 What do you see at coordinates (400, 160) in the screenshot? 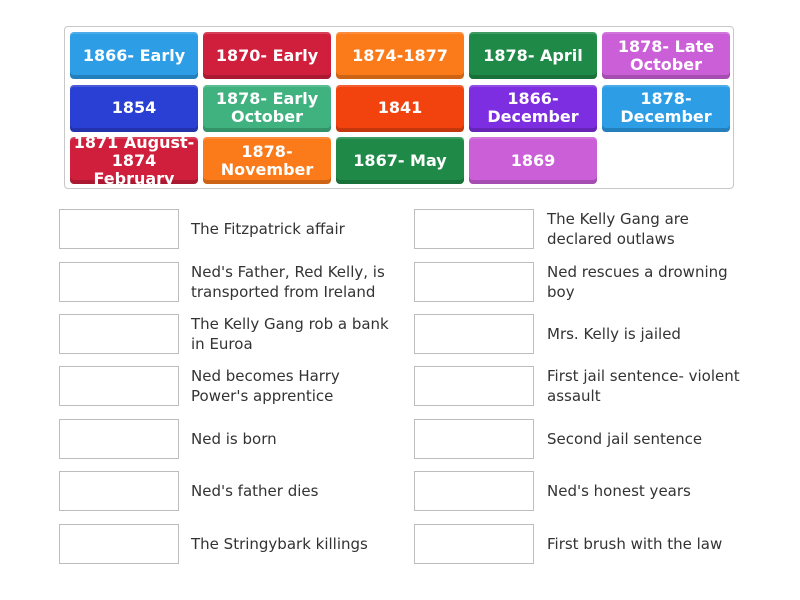
I see `answer-tile: 1867- May` at bounding box center [400, 160].